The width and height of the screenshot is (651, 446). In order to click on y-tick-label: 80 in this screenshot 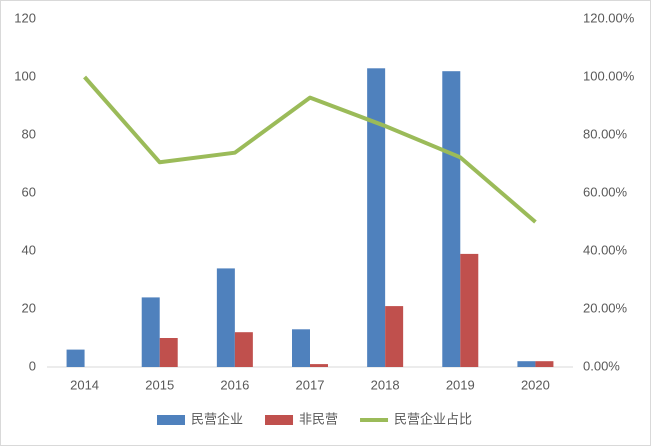, I will do `click(29, 133)`.